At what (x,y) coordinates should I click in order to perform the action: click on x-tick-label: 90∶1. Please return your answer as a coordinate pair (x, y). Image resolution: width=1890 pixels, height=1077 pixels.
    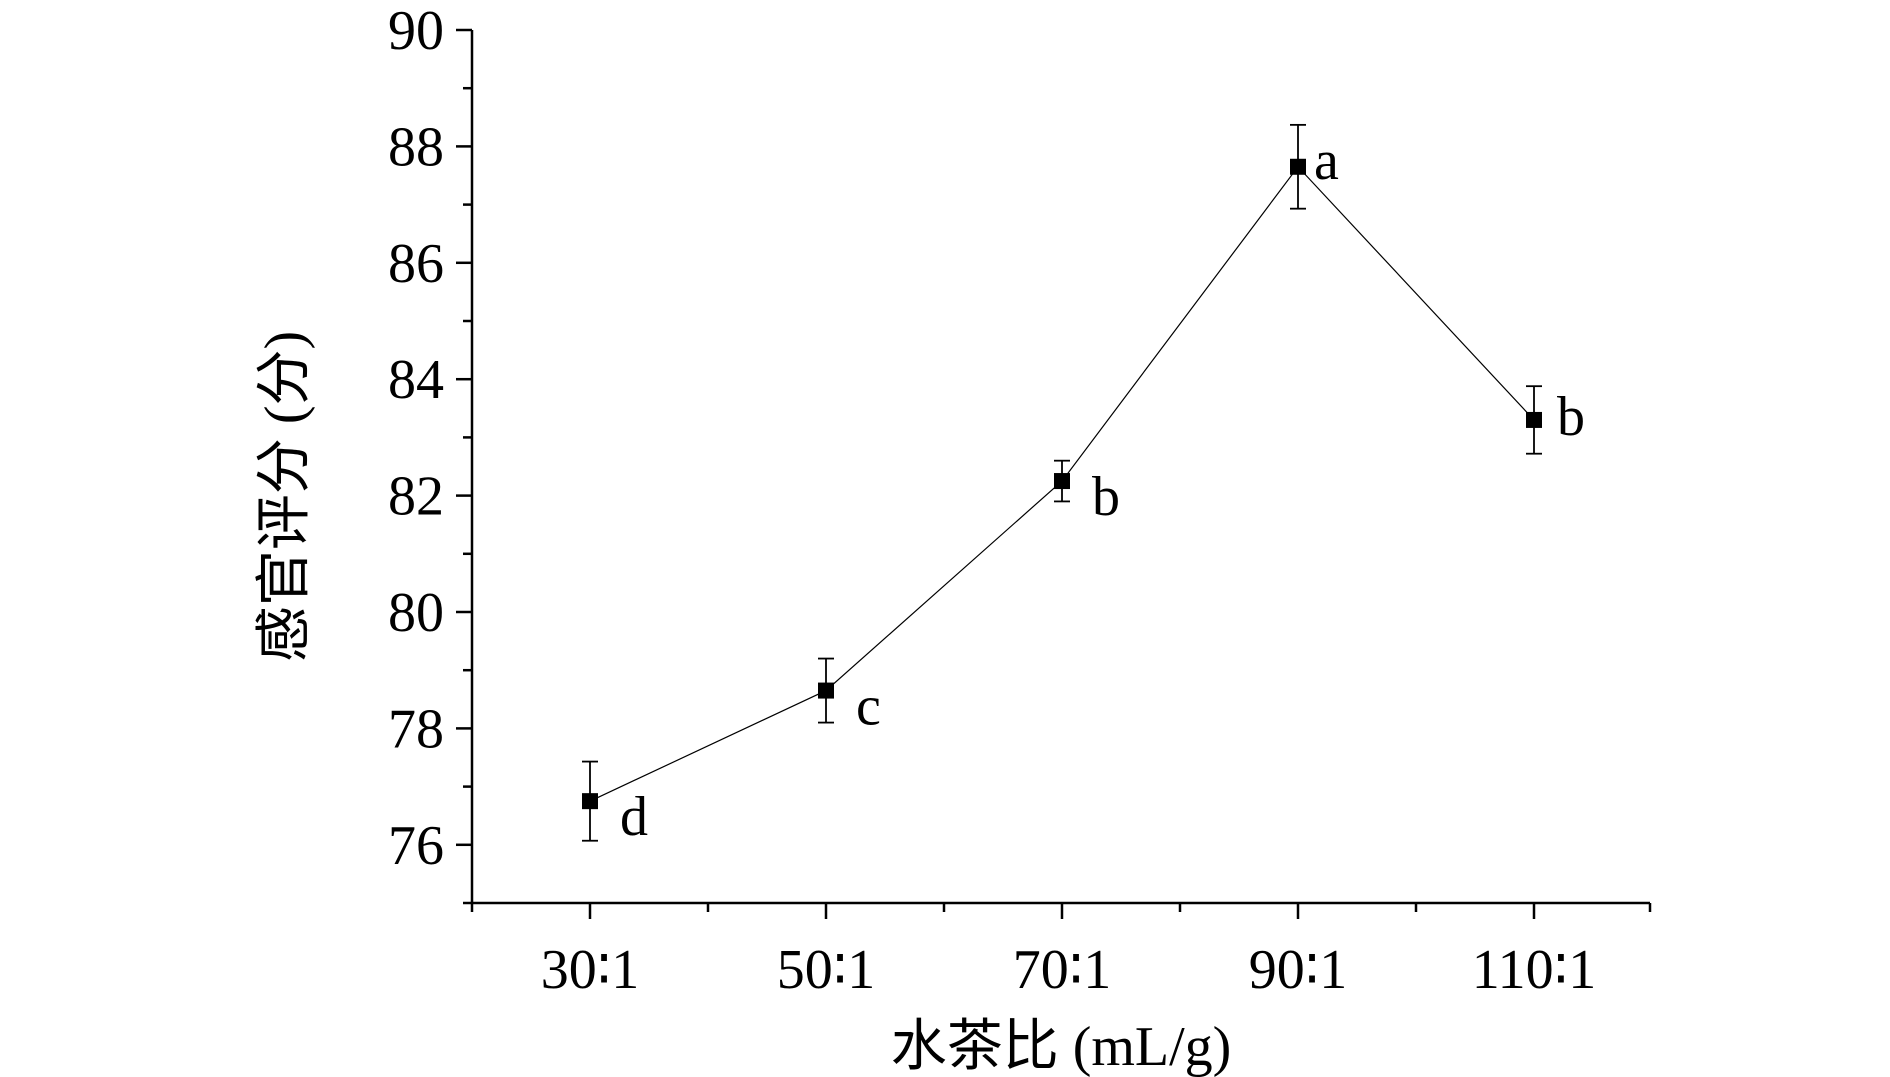
    Looking at the image, I should click on (1298, 970).